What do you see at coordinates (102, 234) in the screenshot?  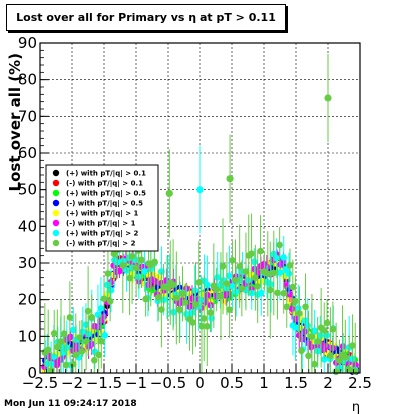 I see `legend-label: (+) with pT/|q| > 2` at bounding box center [102, 234].